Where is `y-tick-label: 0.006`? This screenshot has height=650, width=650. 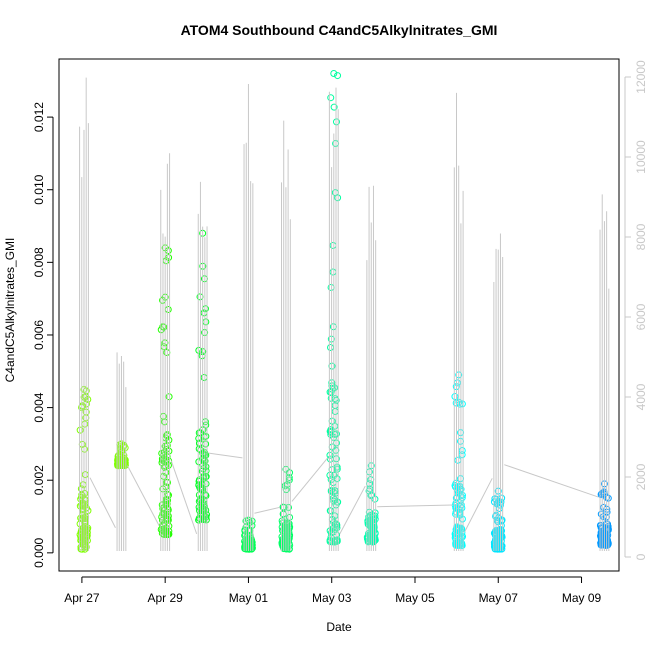 y-tick-label: 0.006 is located at coordinates (39, 335).